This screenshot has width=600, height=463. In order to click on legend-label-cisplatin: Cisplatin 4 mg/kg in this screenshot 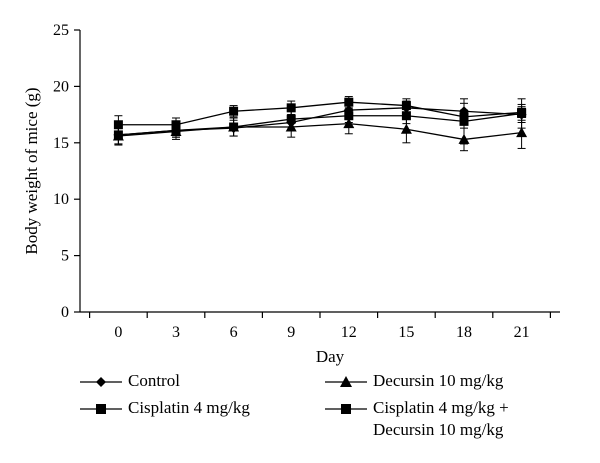, I will do `click(189, 407)`.